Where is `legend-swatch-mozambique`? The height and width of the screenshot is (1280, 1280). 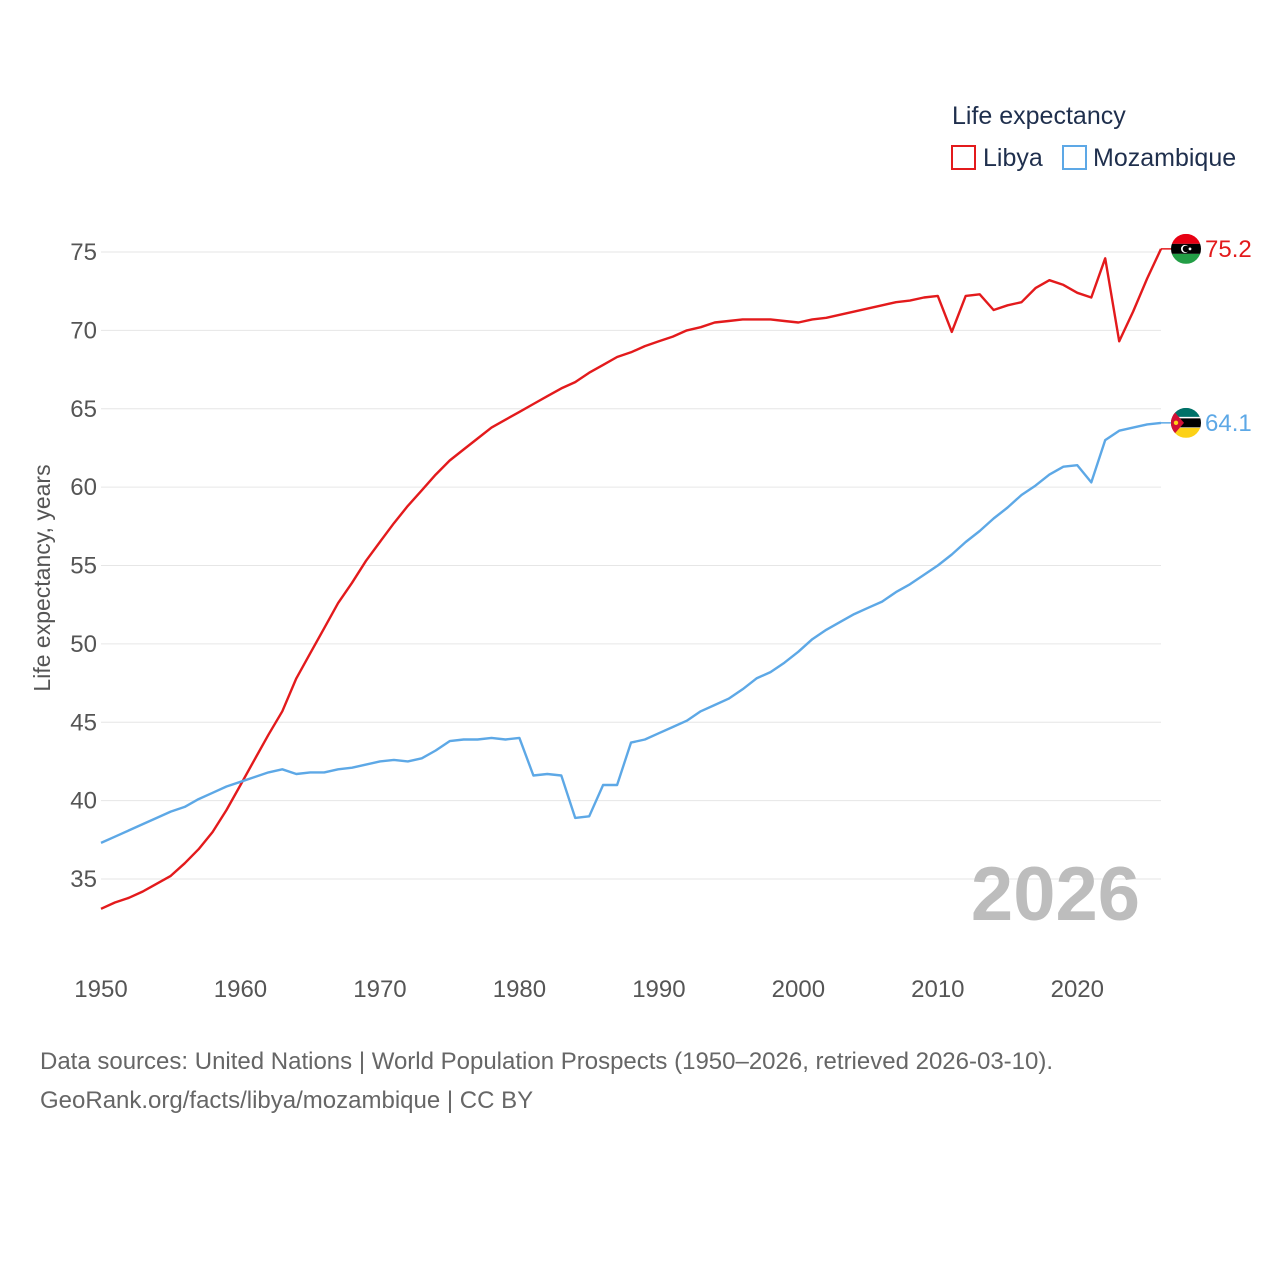 legend-swatch-mozambique is located at coordinates (1074, 157).